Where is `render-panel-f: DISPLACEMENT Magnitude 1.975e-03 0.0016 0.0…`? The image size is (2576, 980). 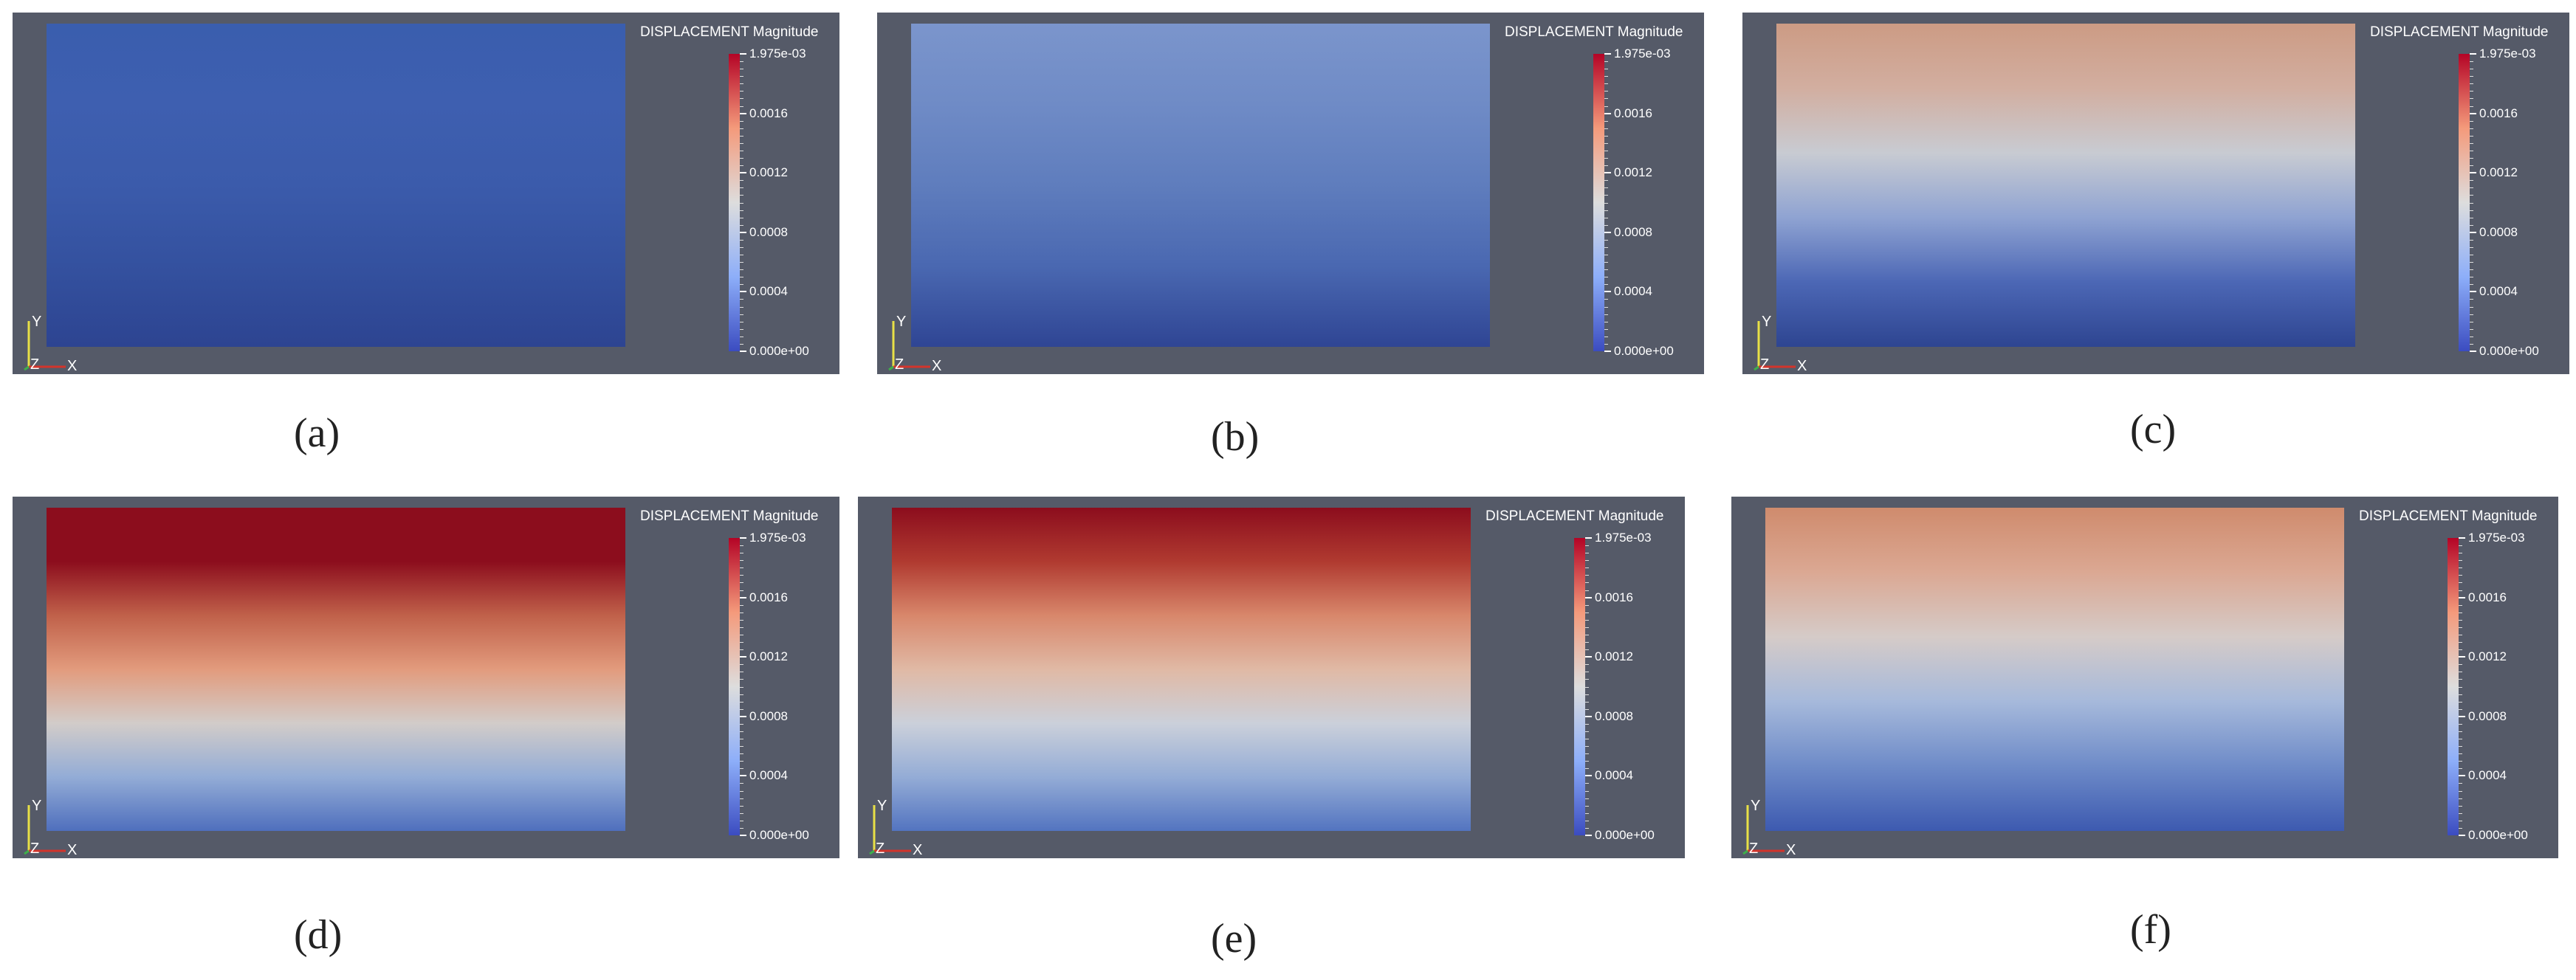
render-panel-f: DISPLACEMENT Magnitude 1.975e-03 0.0016 0.0… is located at coordinates (2144, 677).